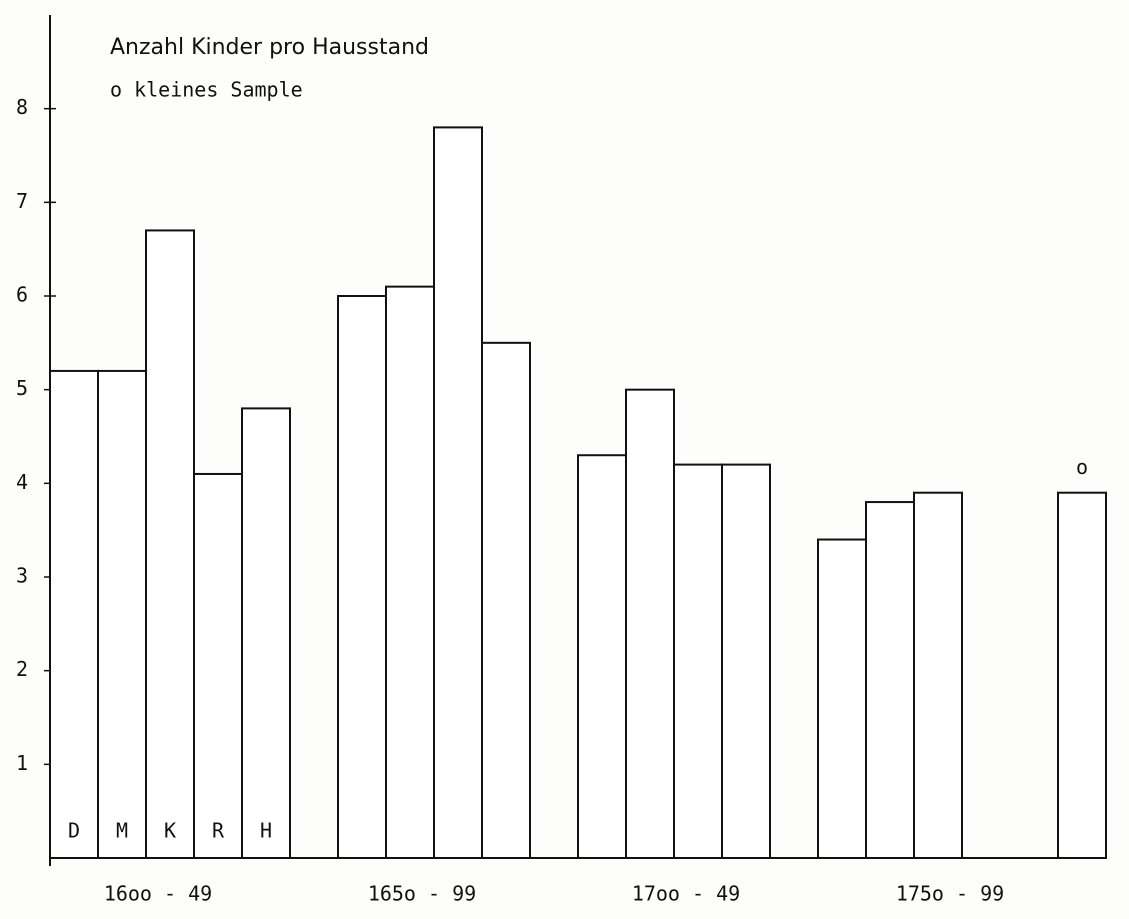 Image resolution: width=1129 pixels, height=919 pixels. What do you see at coordinates (950, 894) in the screenshot?
I see `group-label: 175o - 99` at bounding box center [950, 894].